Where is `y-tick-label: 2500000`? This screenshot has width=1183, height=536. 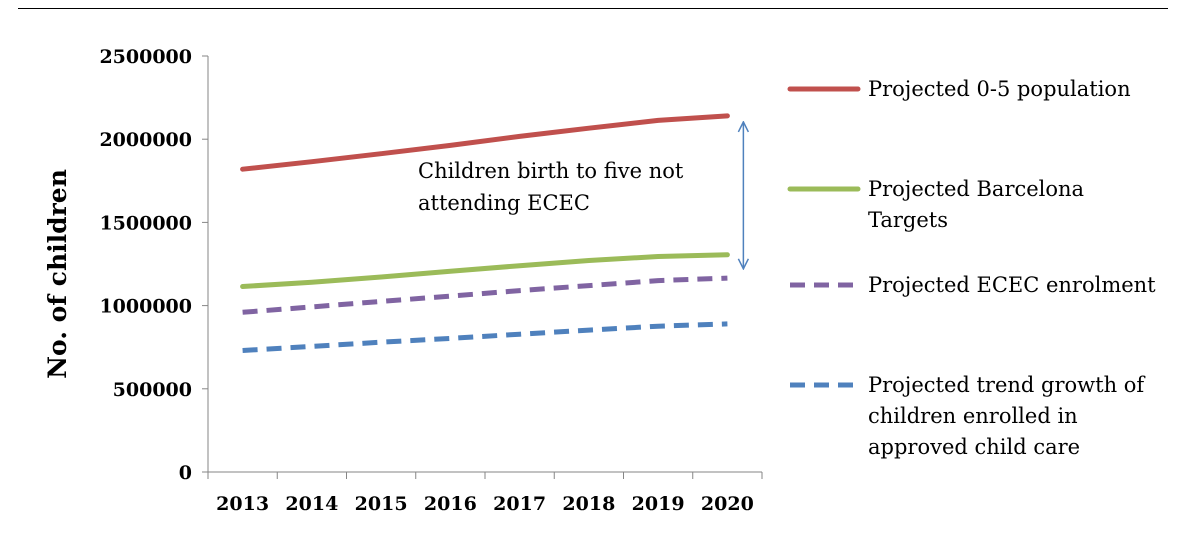 y-tick-label: 2500000 is located at coordinates (145, 57).